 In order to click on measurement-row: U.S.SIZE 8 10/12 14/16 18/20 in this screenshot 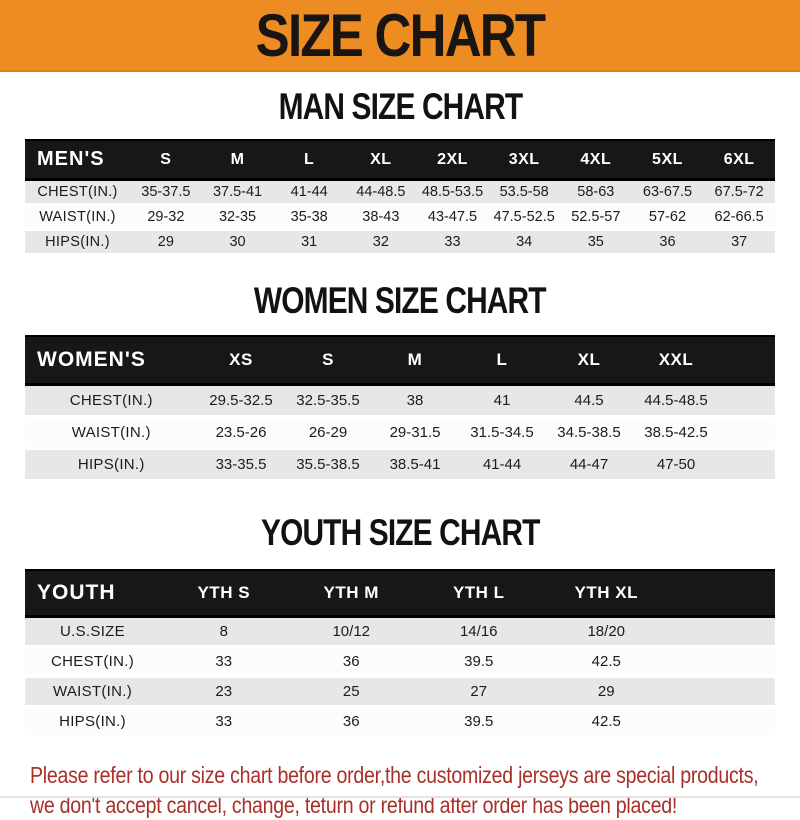, I will do `click(400, 632)`.